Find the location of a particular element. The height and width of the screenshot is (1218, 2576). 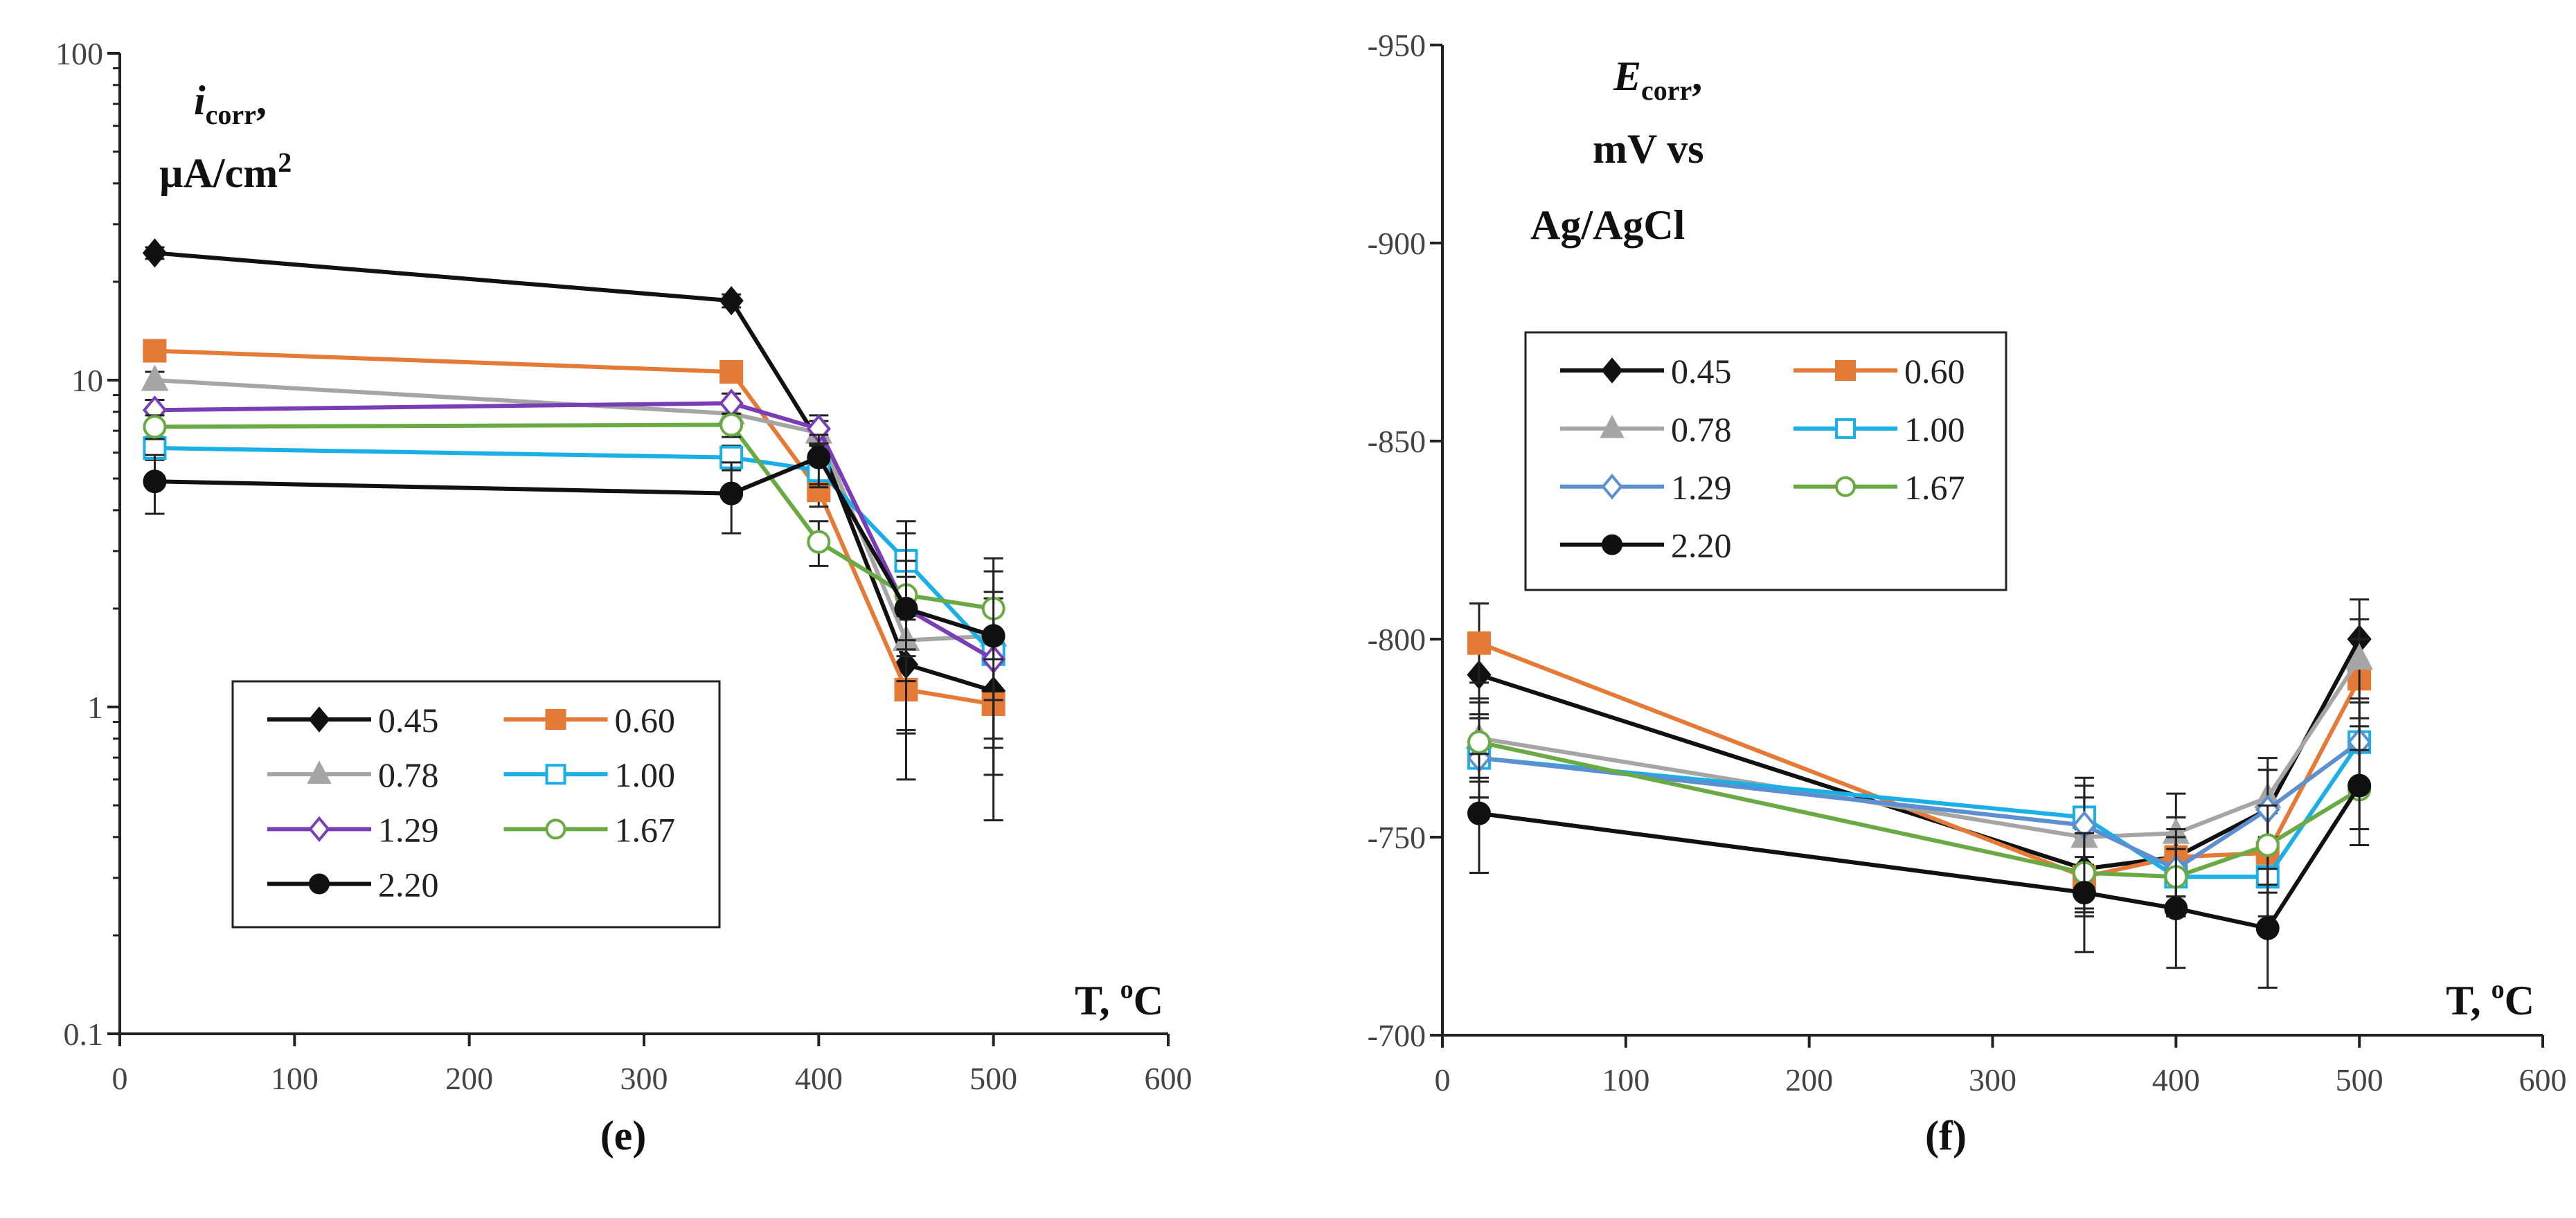

panel-label: (e) is located at coordinates (623, 1135).